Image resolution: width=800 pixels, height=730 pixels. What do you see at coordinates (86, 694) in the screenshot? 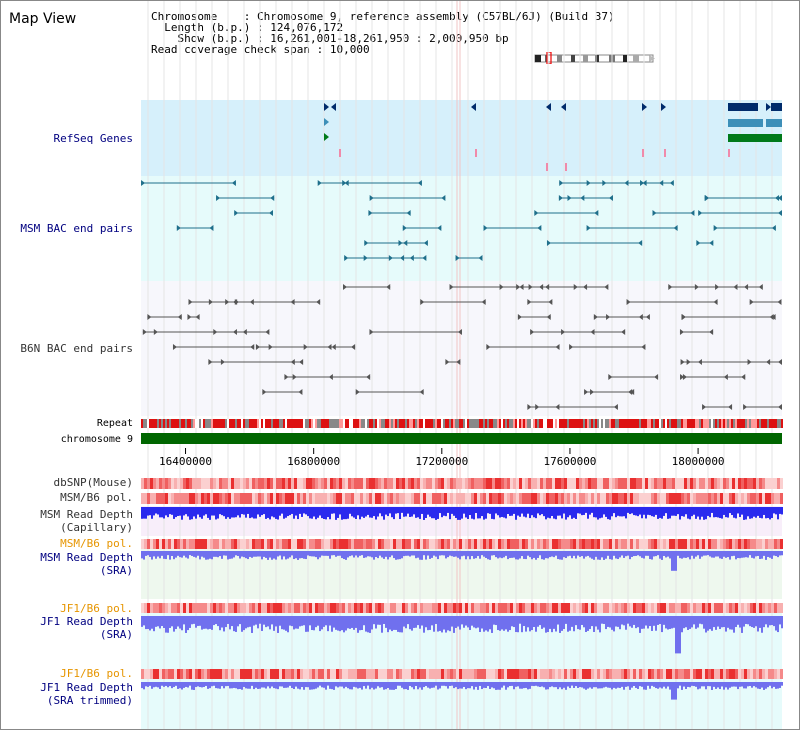
I see `track-label-jf1-depth-trimmed: JF1 Read Depth (SRA trimmed)` at bounding box center [86, 694].